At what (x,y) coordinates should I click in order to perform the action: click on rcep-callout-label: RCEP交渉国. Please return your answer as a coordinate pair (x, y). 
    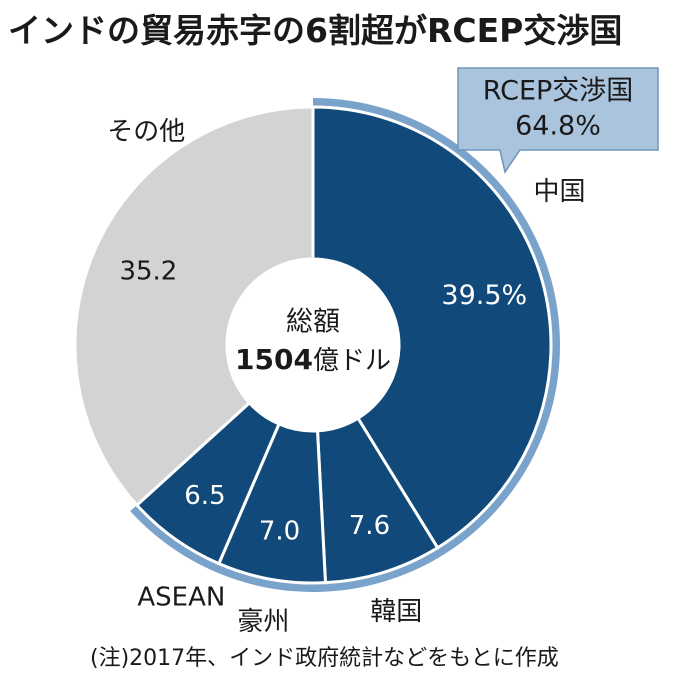
    Looking at the image, I should click on (558, 91).